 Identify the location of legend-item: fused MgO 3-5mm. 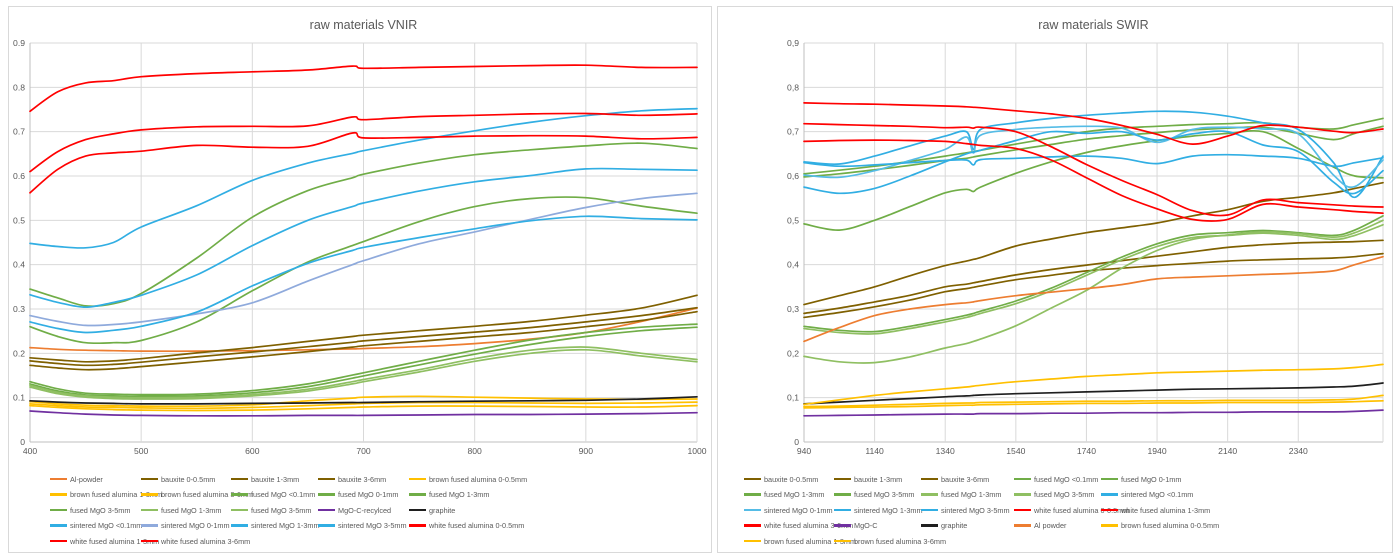
(90, 510).